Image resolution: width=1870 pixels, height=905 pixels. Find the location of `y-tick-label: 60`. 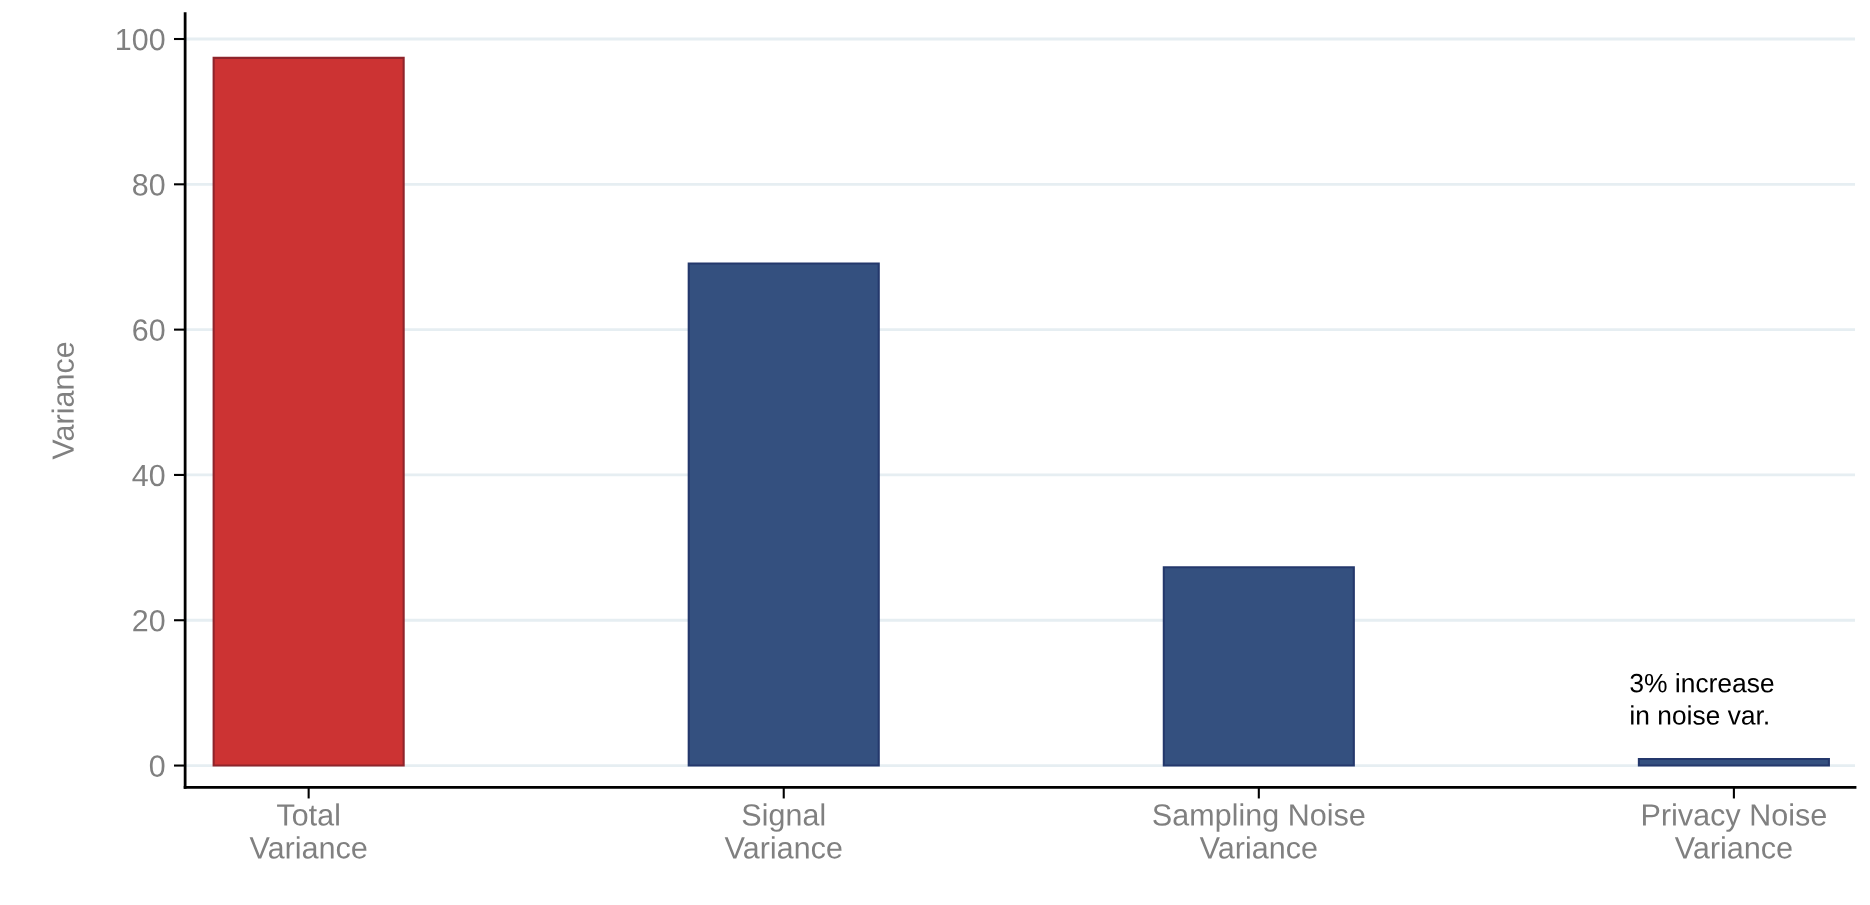

y-tick-label: 60 is located at coordinates (149, 330).